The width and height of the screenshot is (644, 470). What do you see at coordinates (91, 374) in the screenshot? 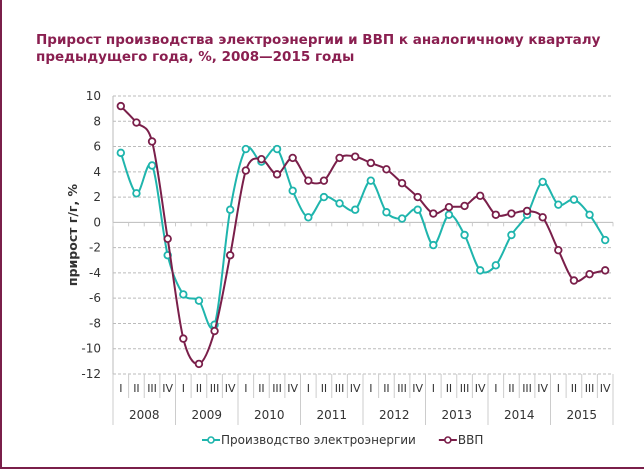
I see `y-tick-label: -12` at bounding box center [91, 374].